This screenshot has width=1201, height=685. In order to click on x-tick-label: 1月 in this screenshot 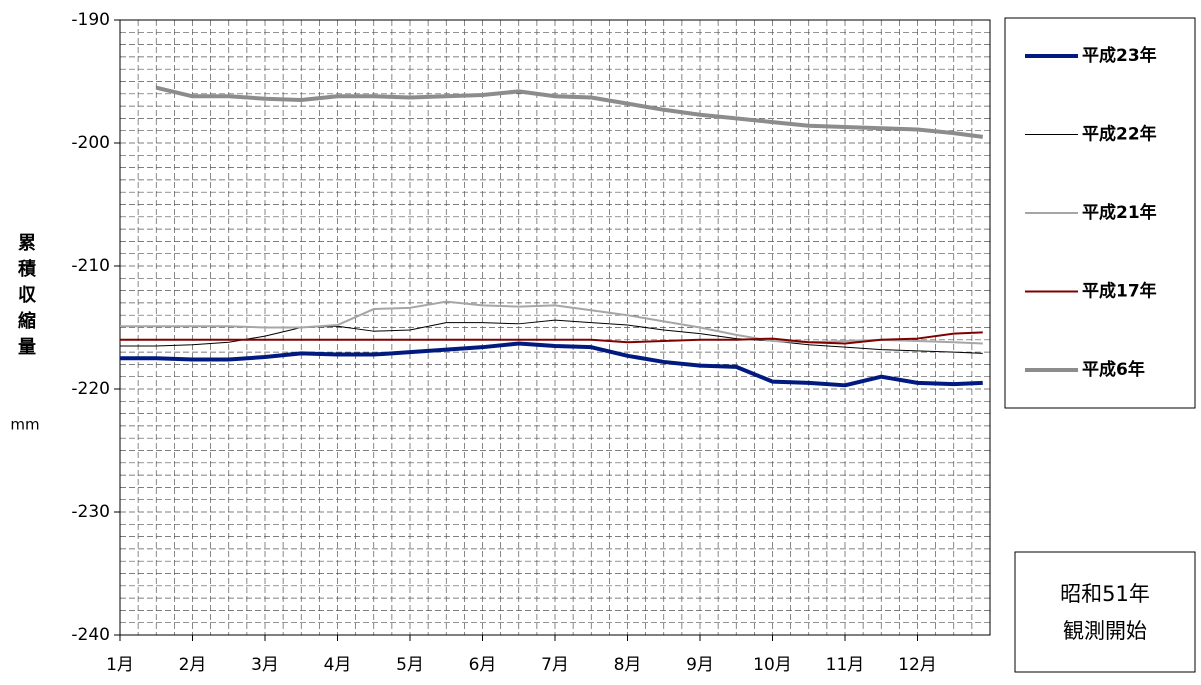, I will do `click(120, 665)`.